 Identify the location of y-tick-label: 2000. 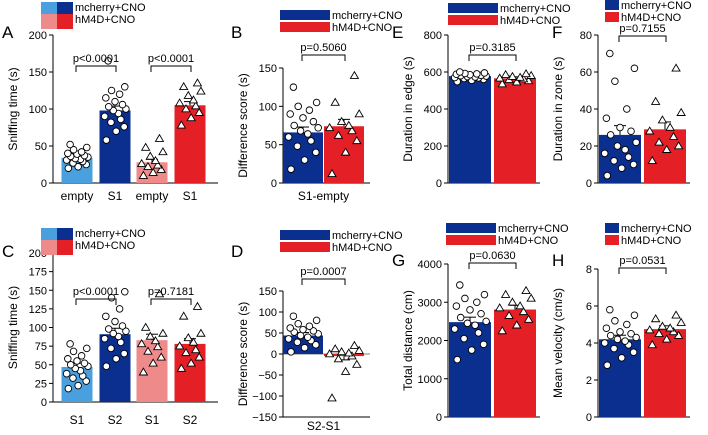
(430, 342).